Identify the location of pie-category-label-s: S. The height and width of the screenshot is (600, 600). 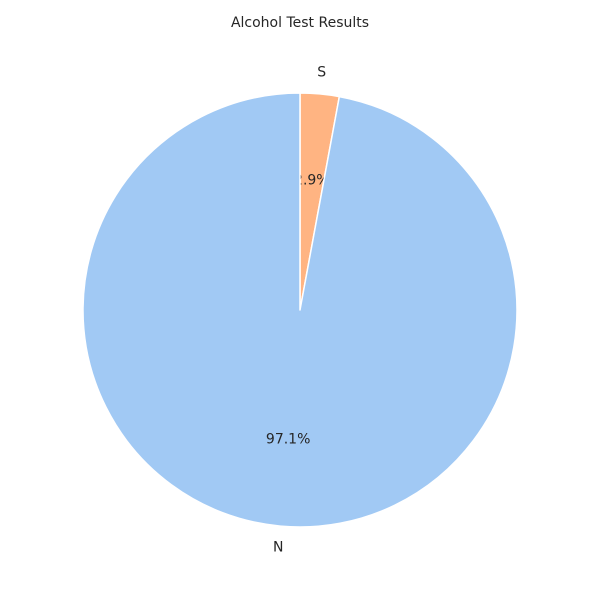
(321, 72).